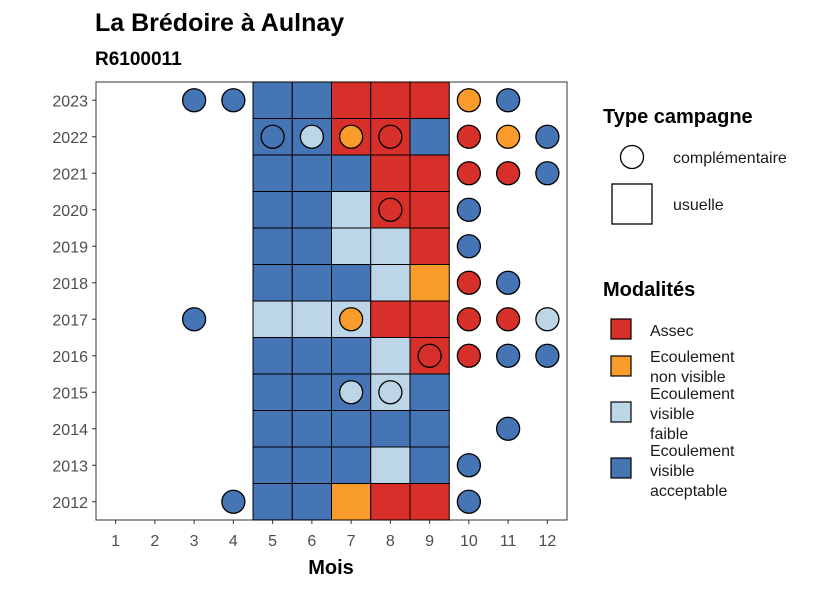  I want to click on legend-label-ecva: visible, so click(672, 471).